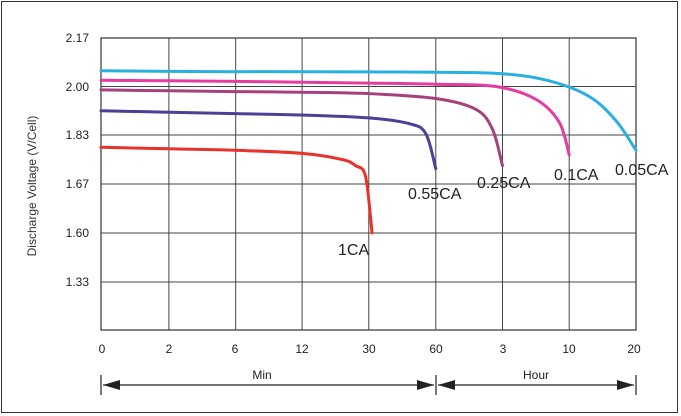 The width and height of the screenshot is (681, 416). I want to click on min-range-left-arrow, so click(111, 385).